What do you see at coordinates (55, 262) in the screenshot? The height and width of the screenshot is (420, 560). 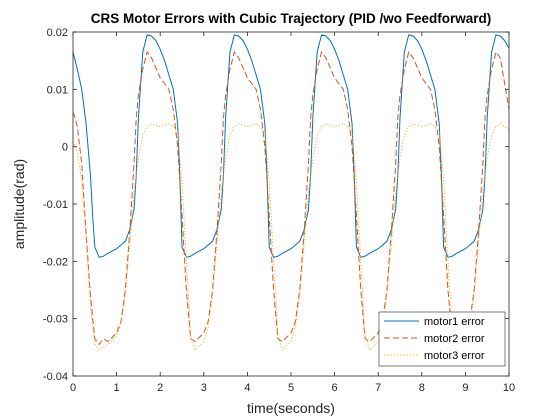 I see `y-tick-label: -0.02` at bounding box center [55, 262].